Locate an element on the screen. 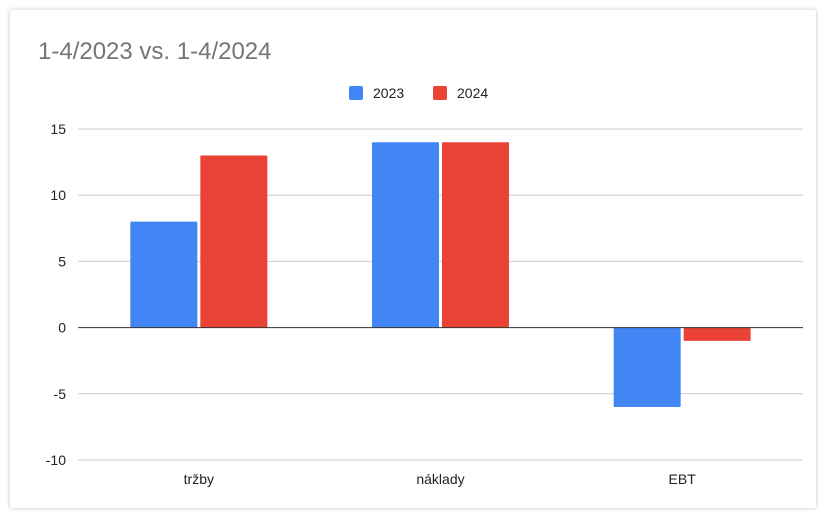 Image resolution: width=819 pixels, height=511 pixels. bar-2024-EBT is located at coordinates (717, 334).